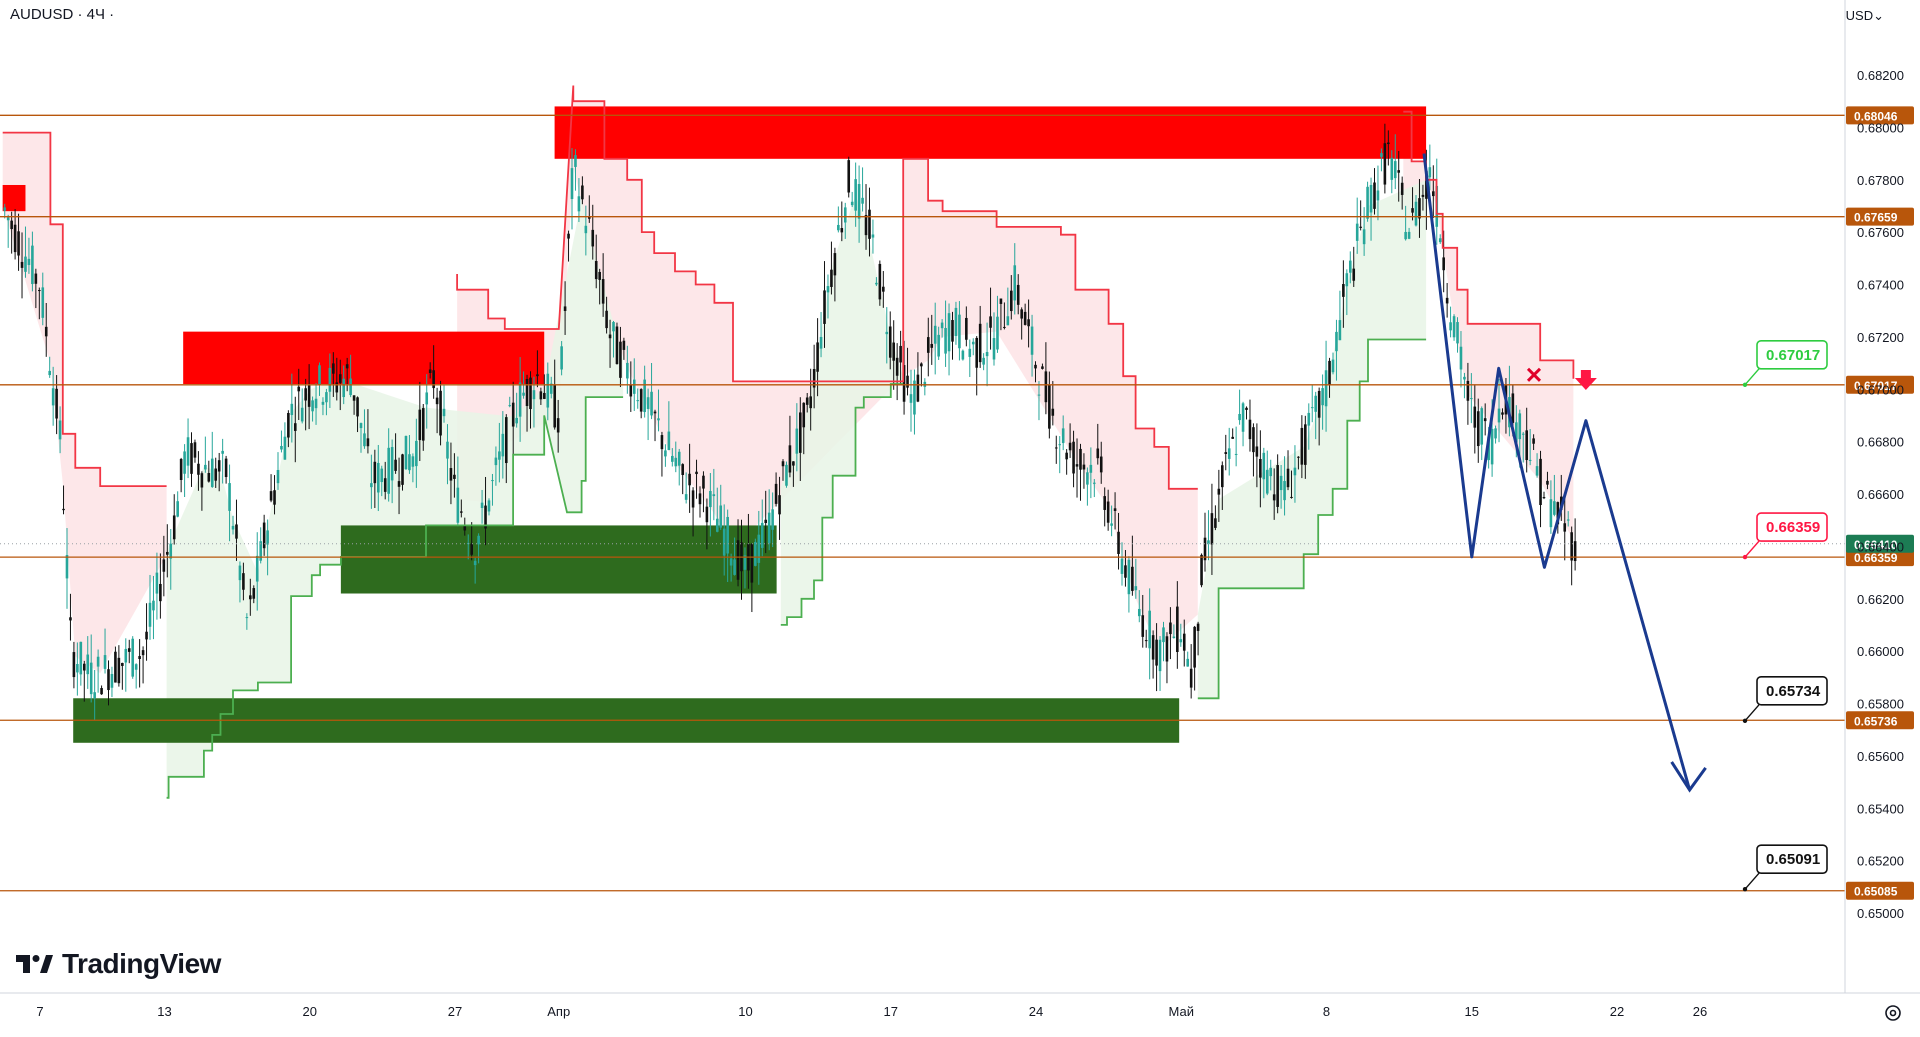 The height and width of the screenshot is (1037, 1920). I want to click on price-tick-label: 0.67400, so click(1880, 285).